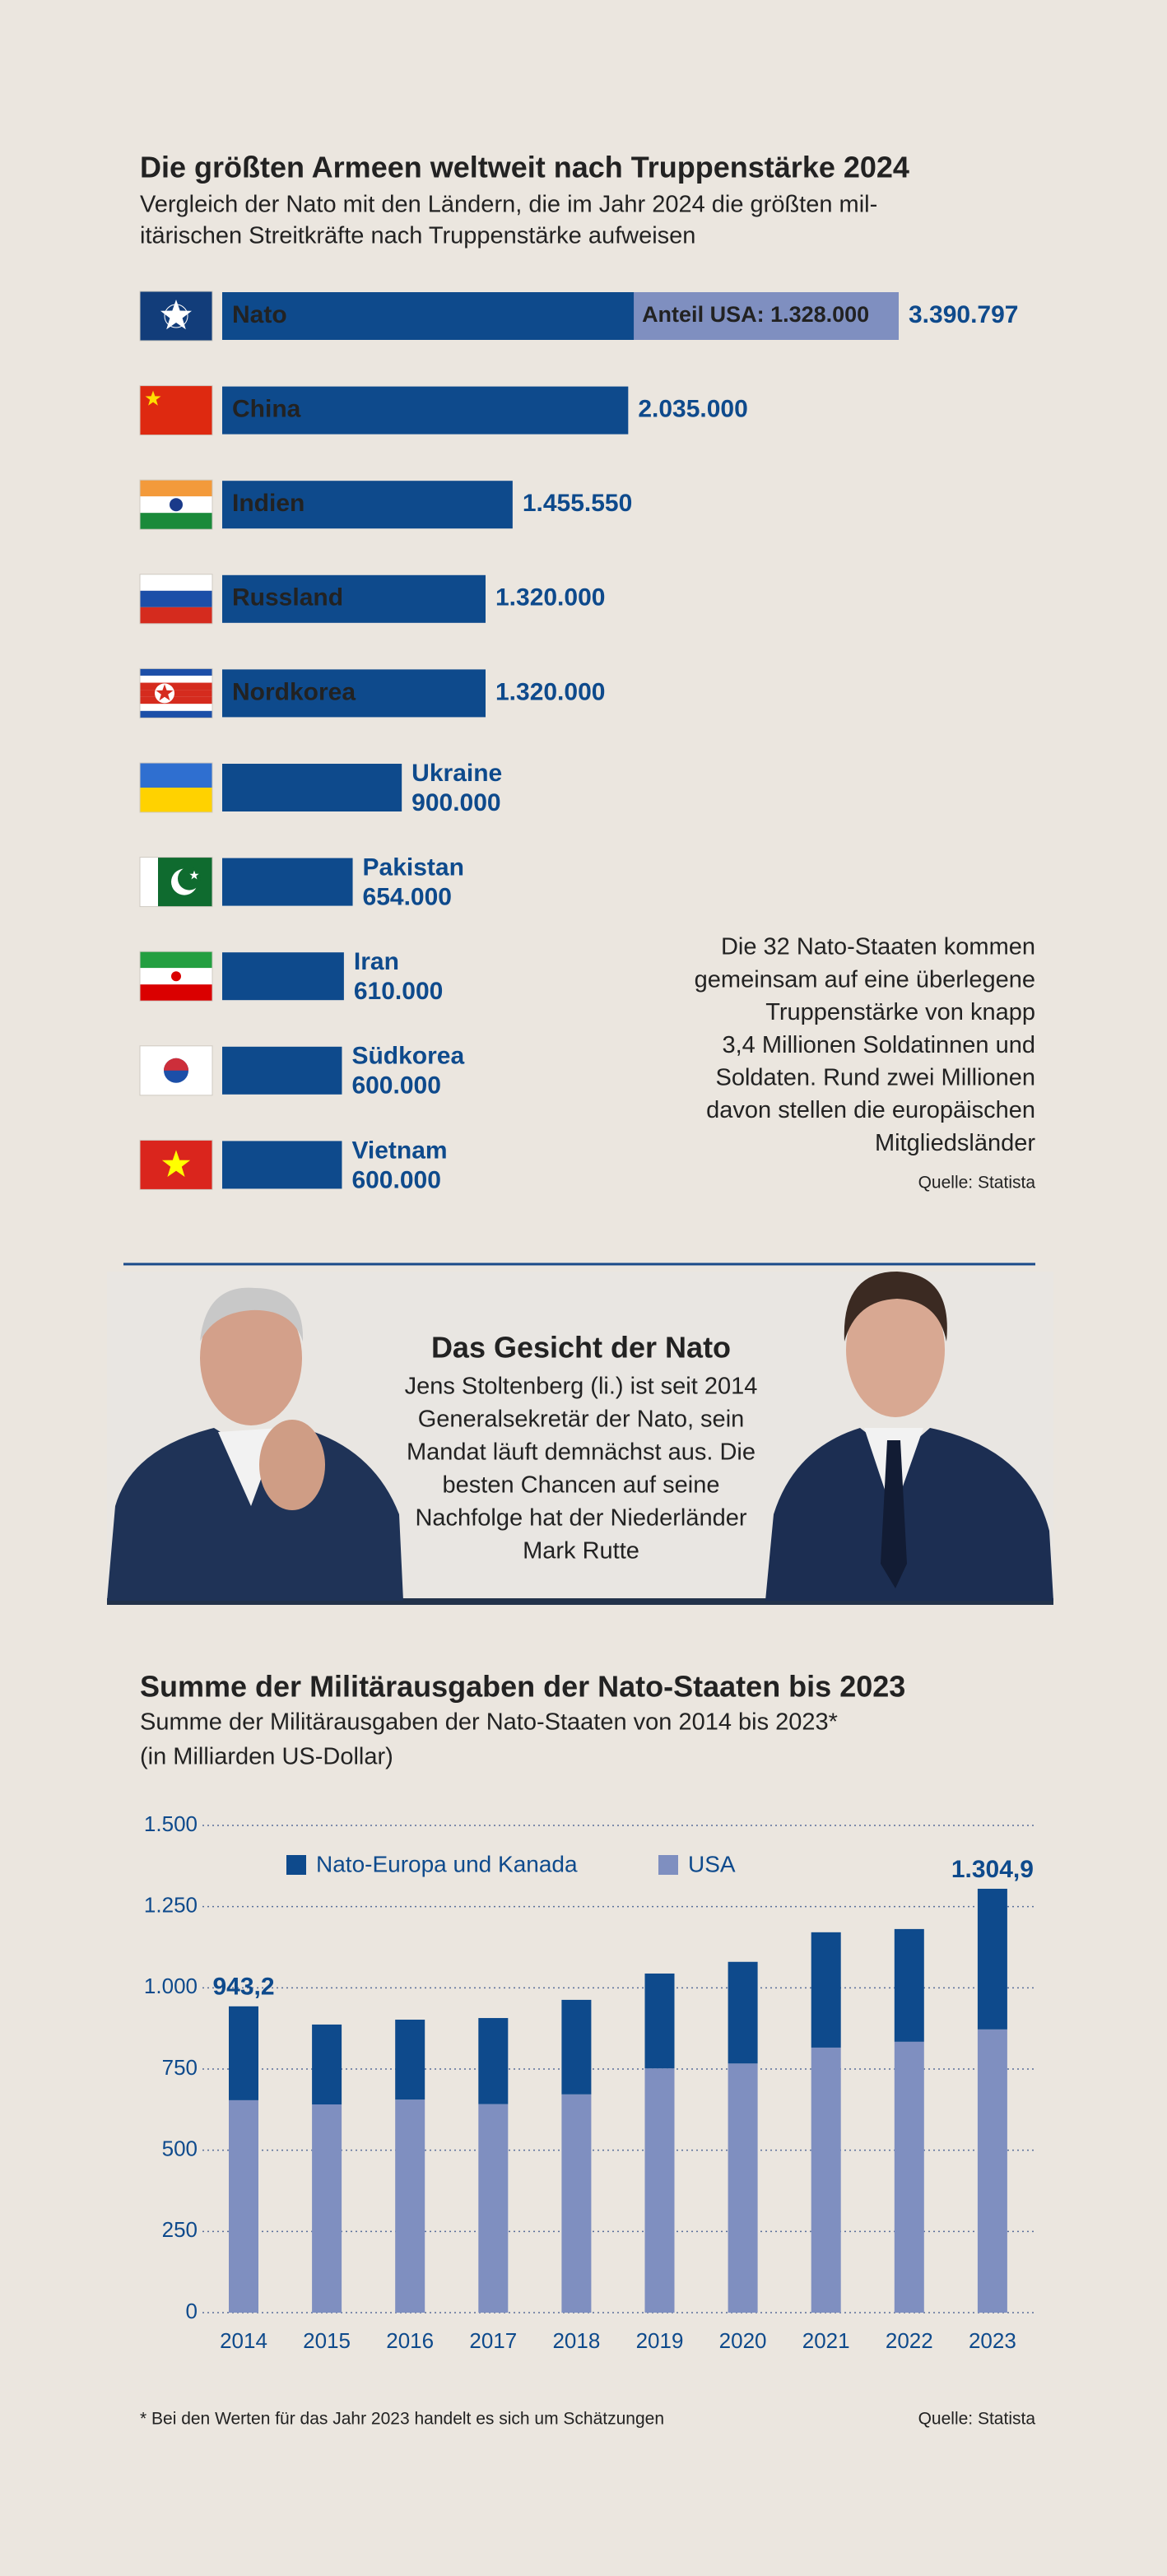 This screenshot has width=1167, height=2576. What do you see at coordinates (580, 1438) in the screenshot?
I see `feature-photos` at bounding box center [580, 1438].